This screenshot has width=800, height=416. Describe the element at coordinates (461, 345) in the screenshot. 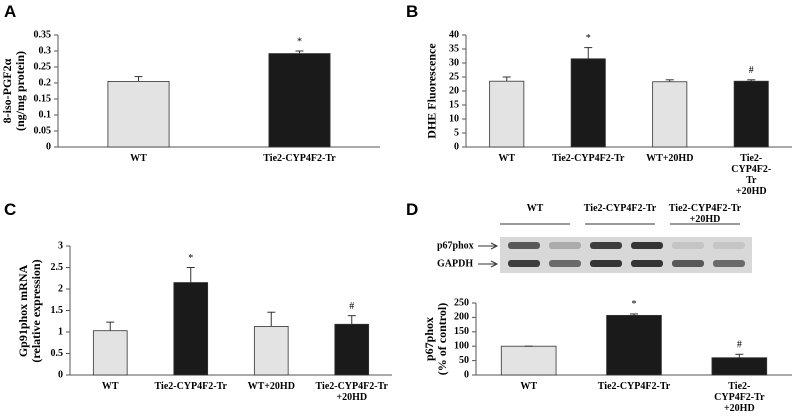

I see `y-tick-label: 100` at that location.